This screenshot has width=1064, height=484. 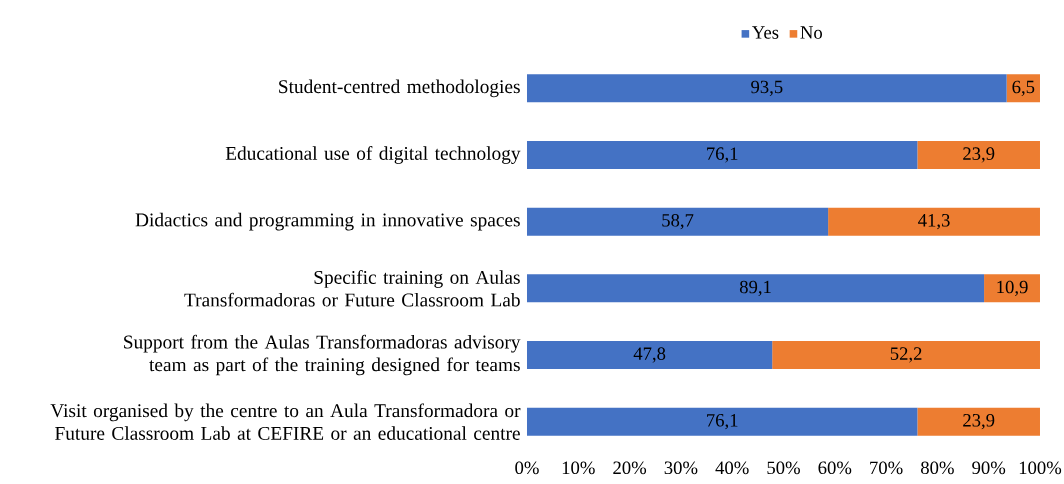 I want to click on y-tick-label: Specific training on Aulas Transformadoras or Future Classroom Lab, so click(x=352, y=288).